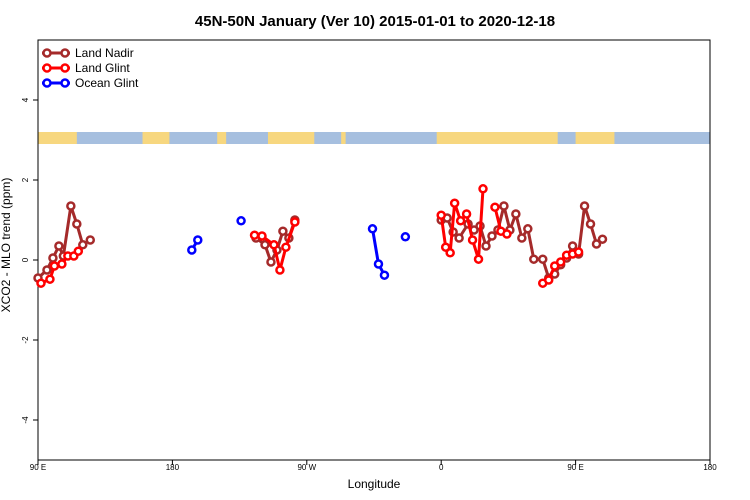  Describe the element at coordinates (441, 467) in the screenshot. I see `x-tick-label: 0` at that location.